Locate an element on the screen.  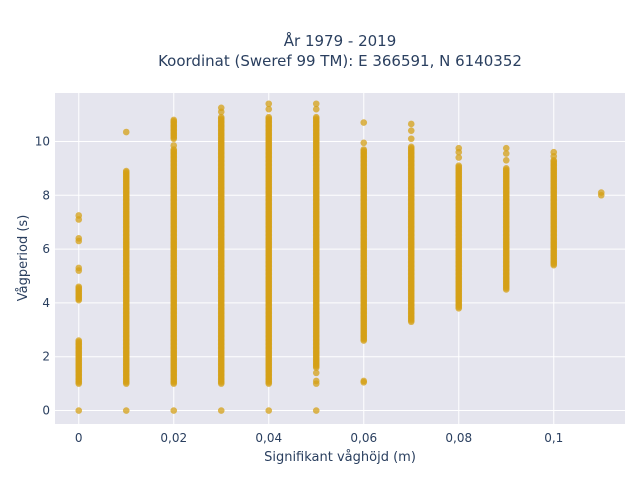
x-tick-label: 0,1 is located at coordinates (553, 438).